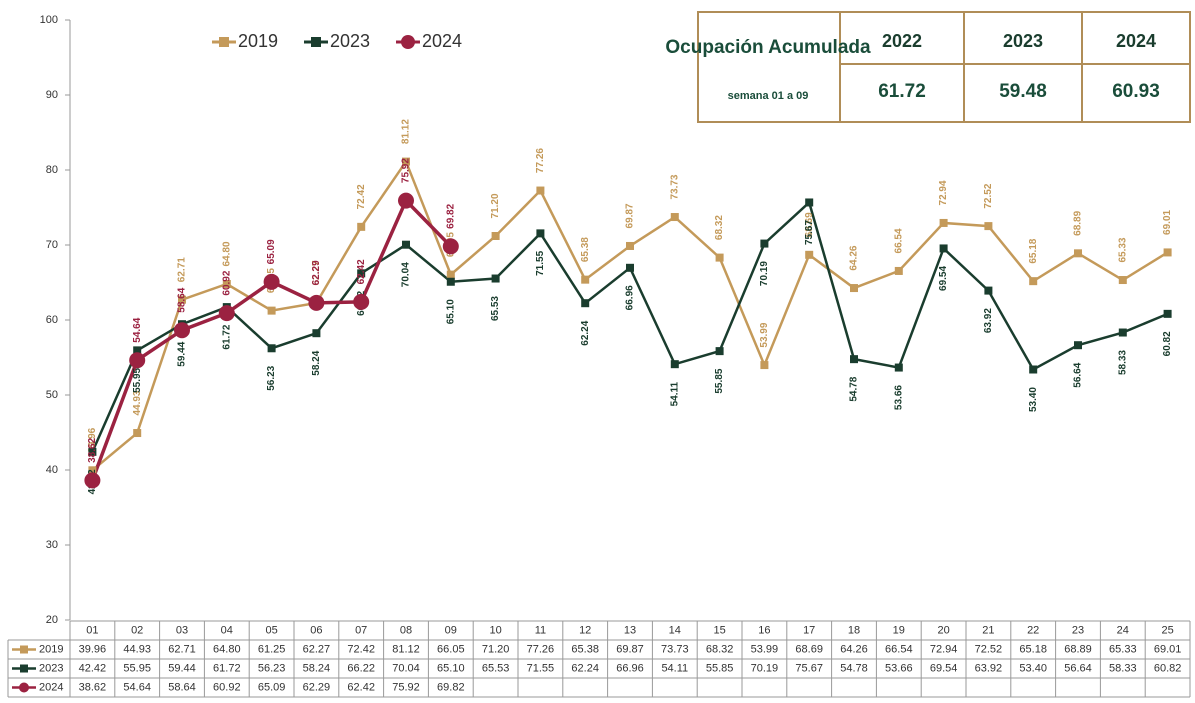  What do you see at coordinates (361, 271) in the screenshot?
I see `data-label: 62.42` at bounding box center [361, 271].